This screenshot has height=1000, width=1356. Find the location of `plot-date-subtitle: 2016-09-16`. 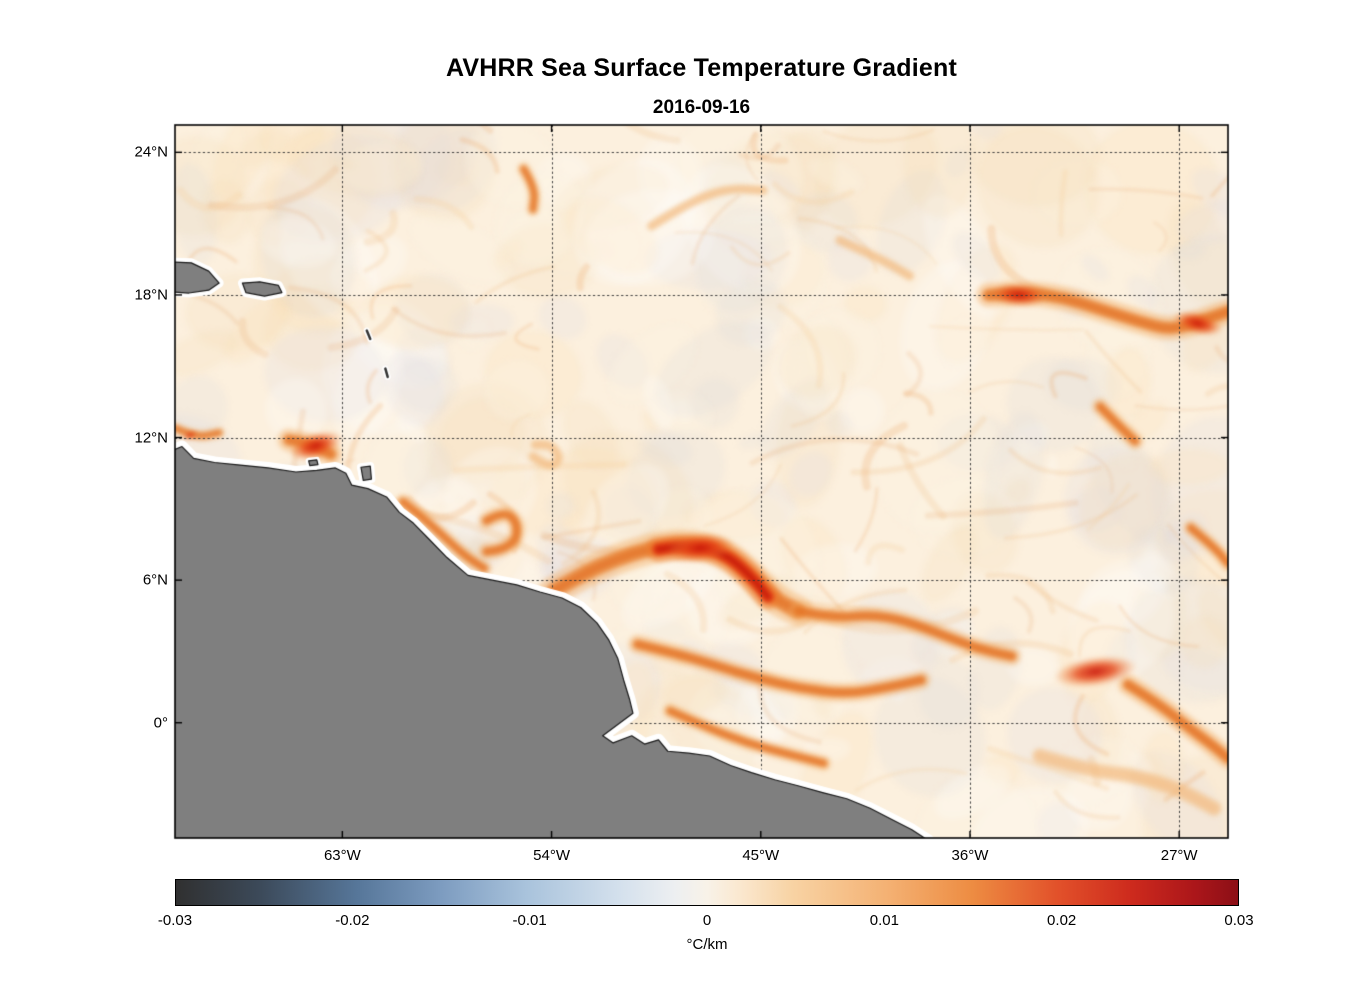

plot-date-subtitle: 2016-09-16 is located at coordinates (701, 107).